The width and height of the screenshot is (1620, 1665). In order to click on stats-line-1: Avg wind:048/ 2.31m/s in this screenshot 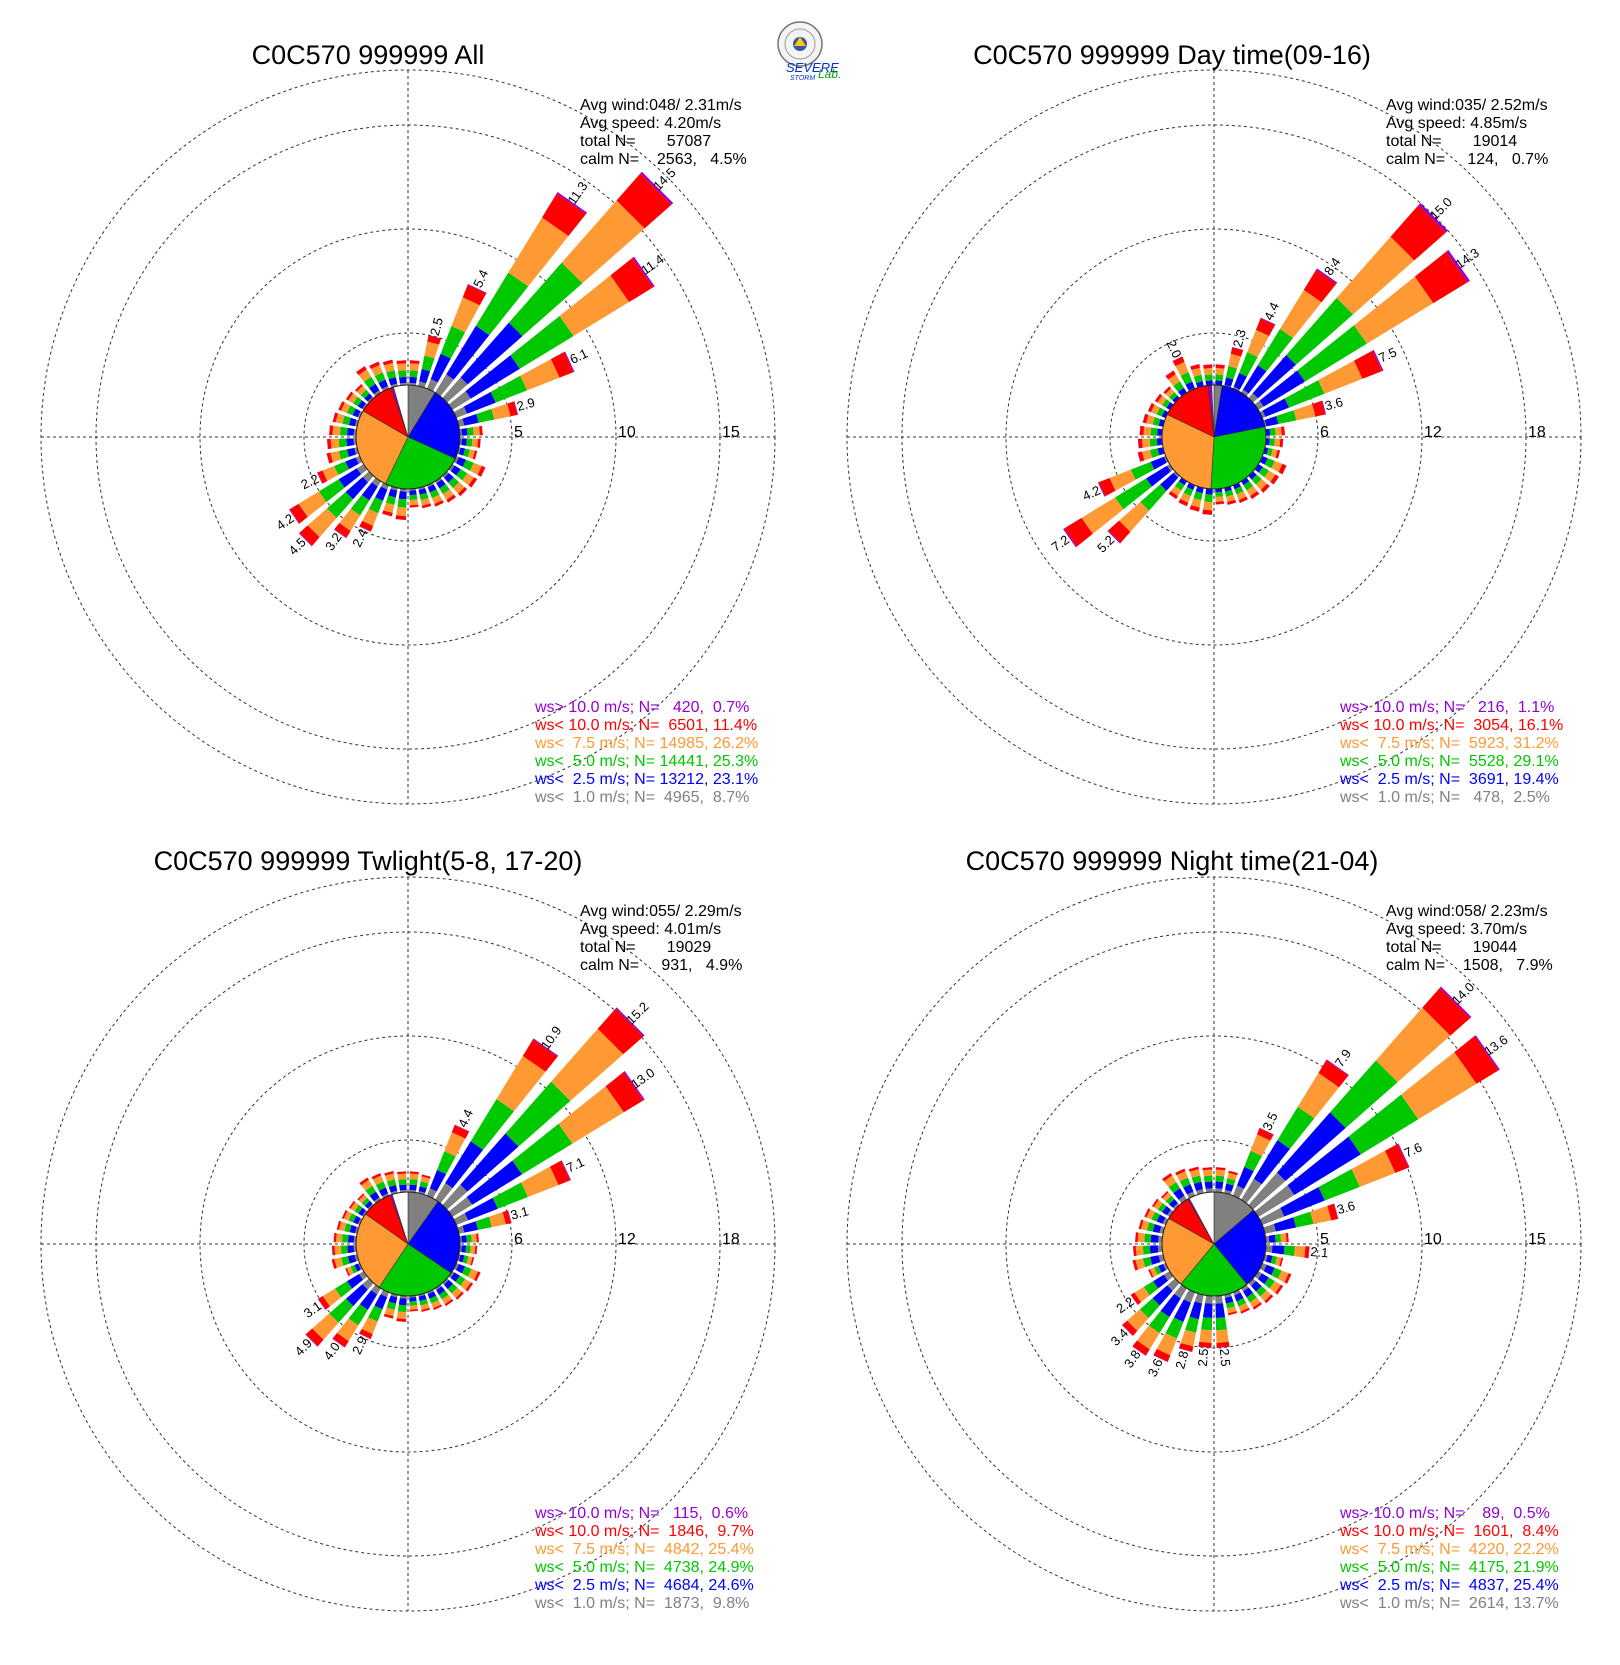, I will do `click(661, 105)`.